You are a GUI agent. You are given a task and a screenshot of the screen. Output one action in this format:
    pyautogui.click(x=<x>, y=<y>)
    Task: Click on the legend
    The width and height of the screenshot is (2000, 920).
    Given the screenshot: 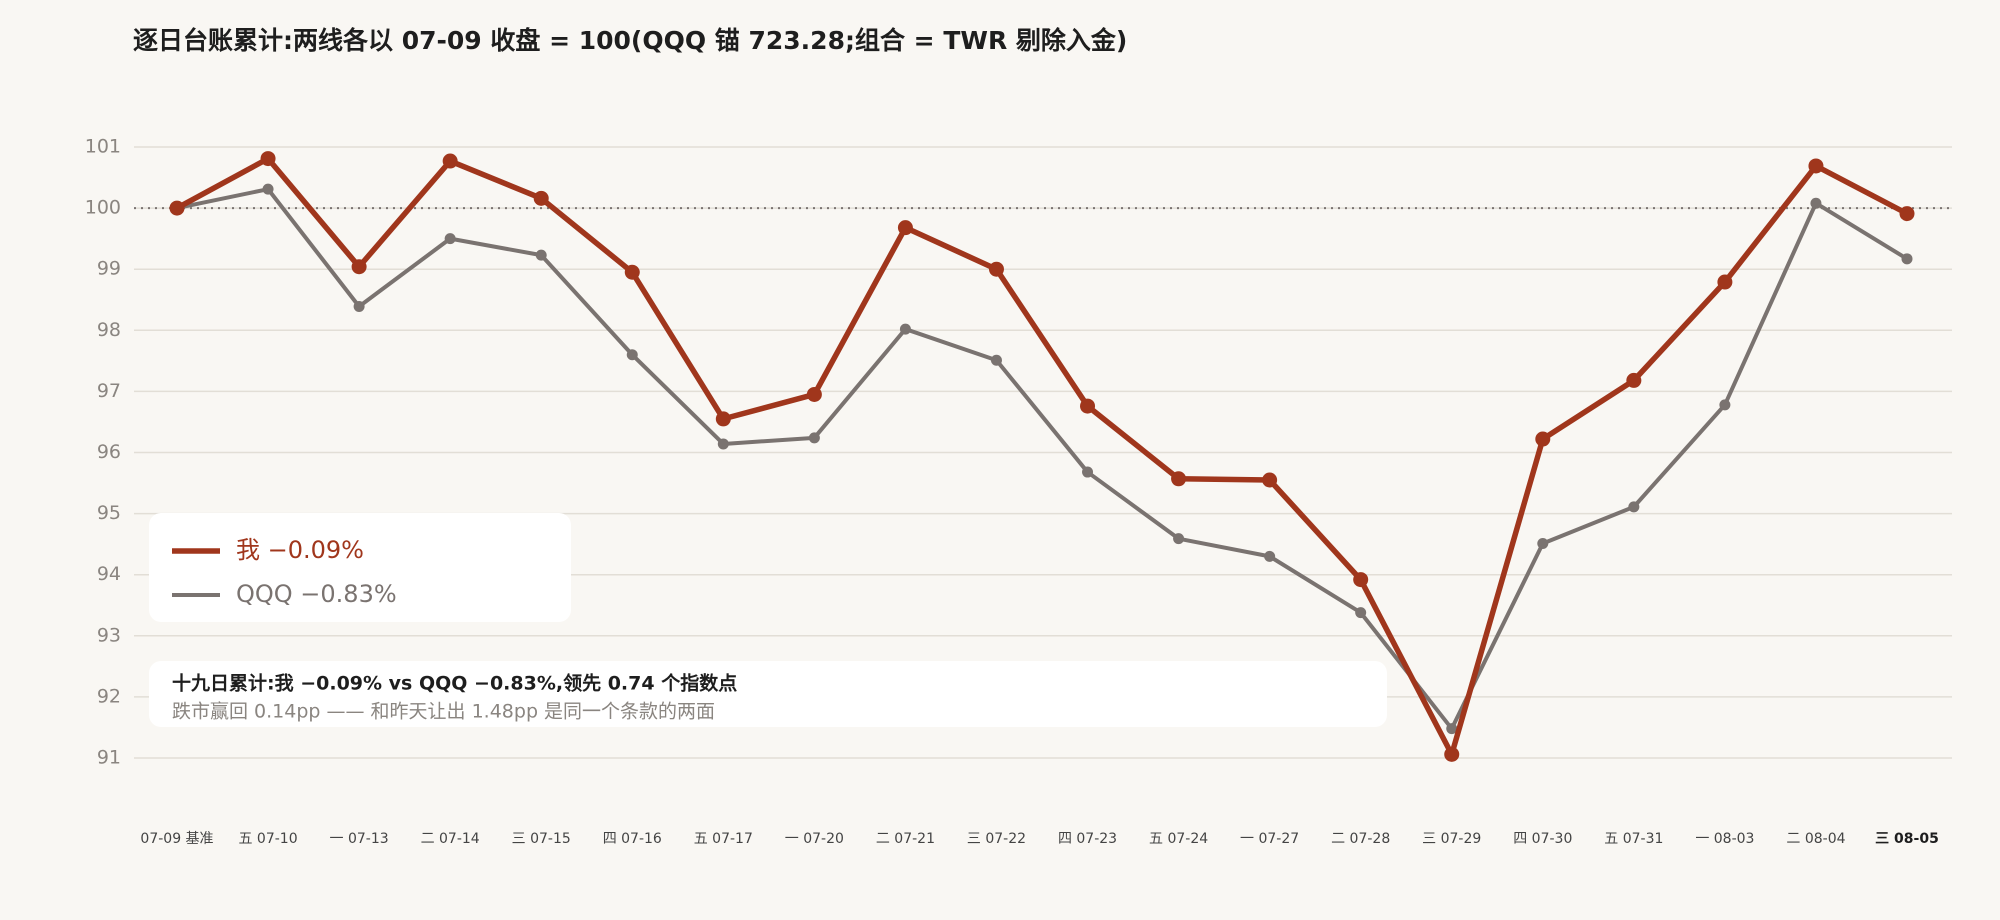 What is the action you would take?
    pyautogui.click(x=360, y=567)
    